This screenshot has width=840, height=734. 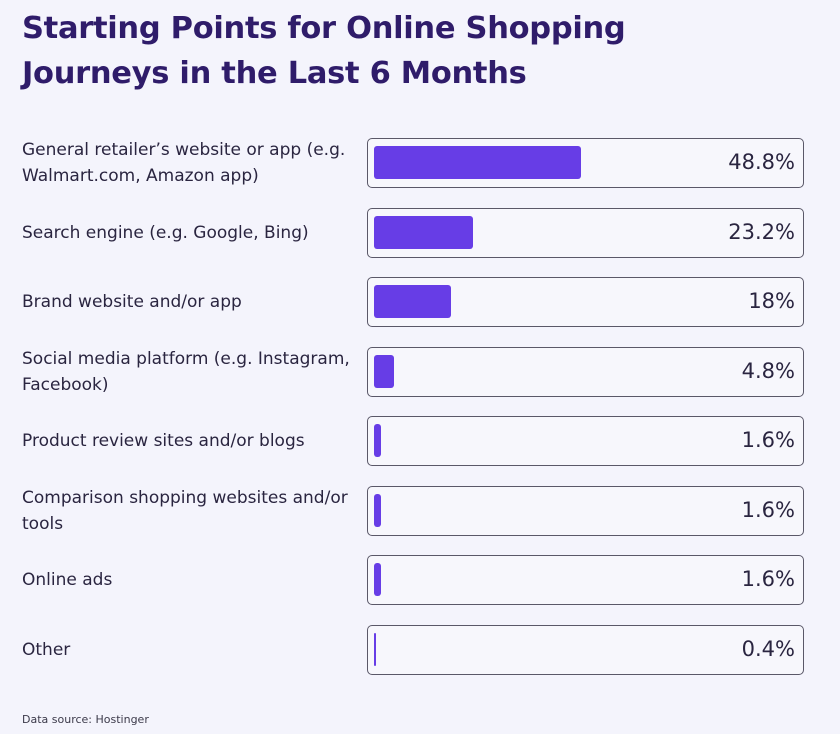 I want to click on bar-frame: 4.8%, so click(x=585, y=372).